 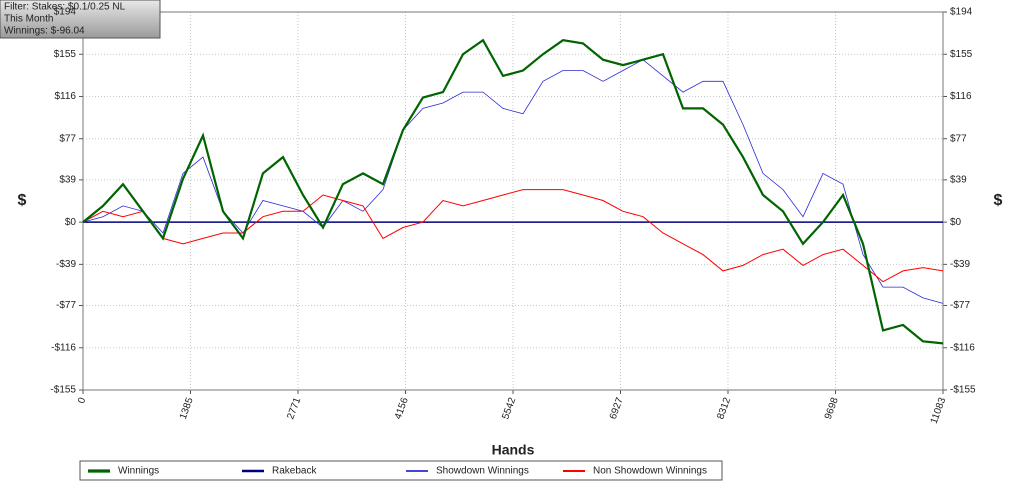 What do you see at coordinates (961, 54) in the screenshot?
I see `y2-tick-label: $155` at bounding box center [961, 54].